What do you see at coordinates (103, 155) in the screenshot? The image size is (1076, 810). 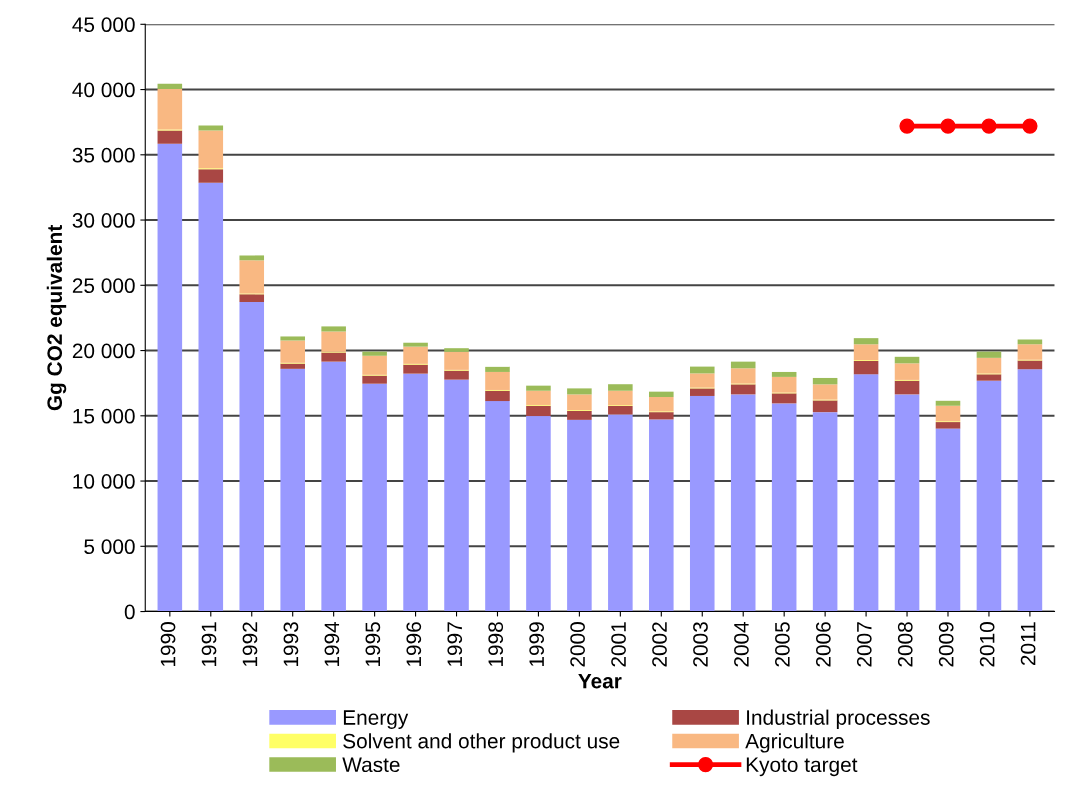 I see `y-tick-label: 35 000` at bounding box center [103, 155].